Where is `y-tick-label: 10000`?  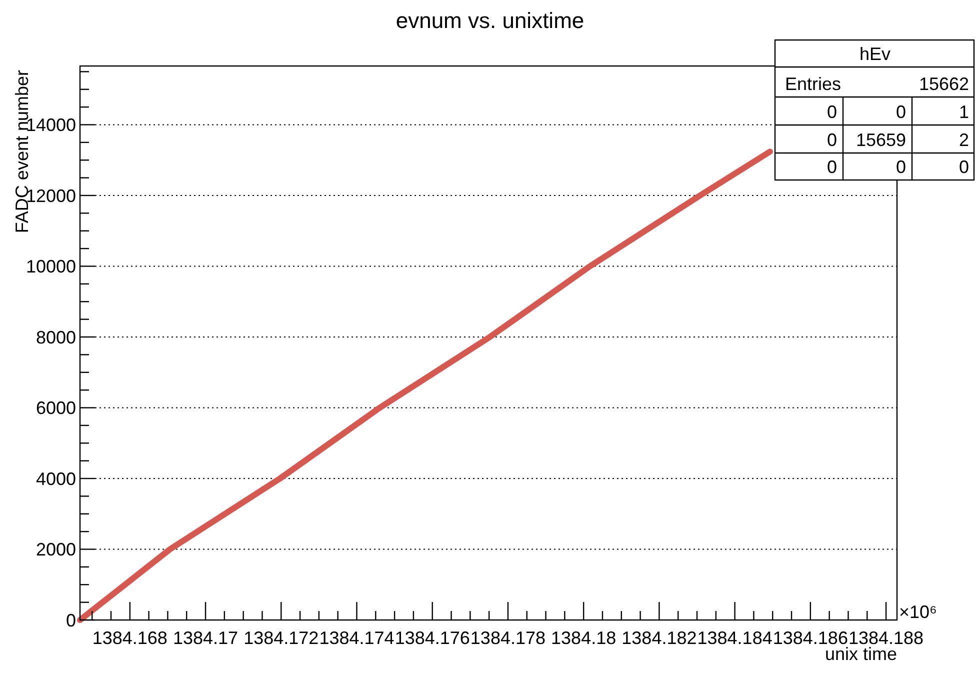 y-tick-label: 10000 is located at coordinates (51, 266).